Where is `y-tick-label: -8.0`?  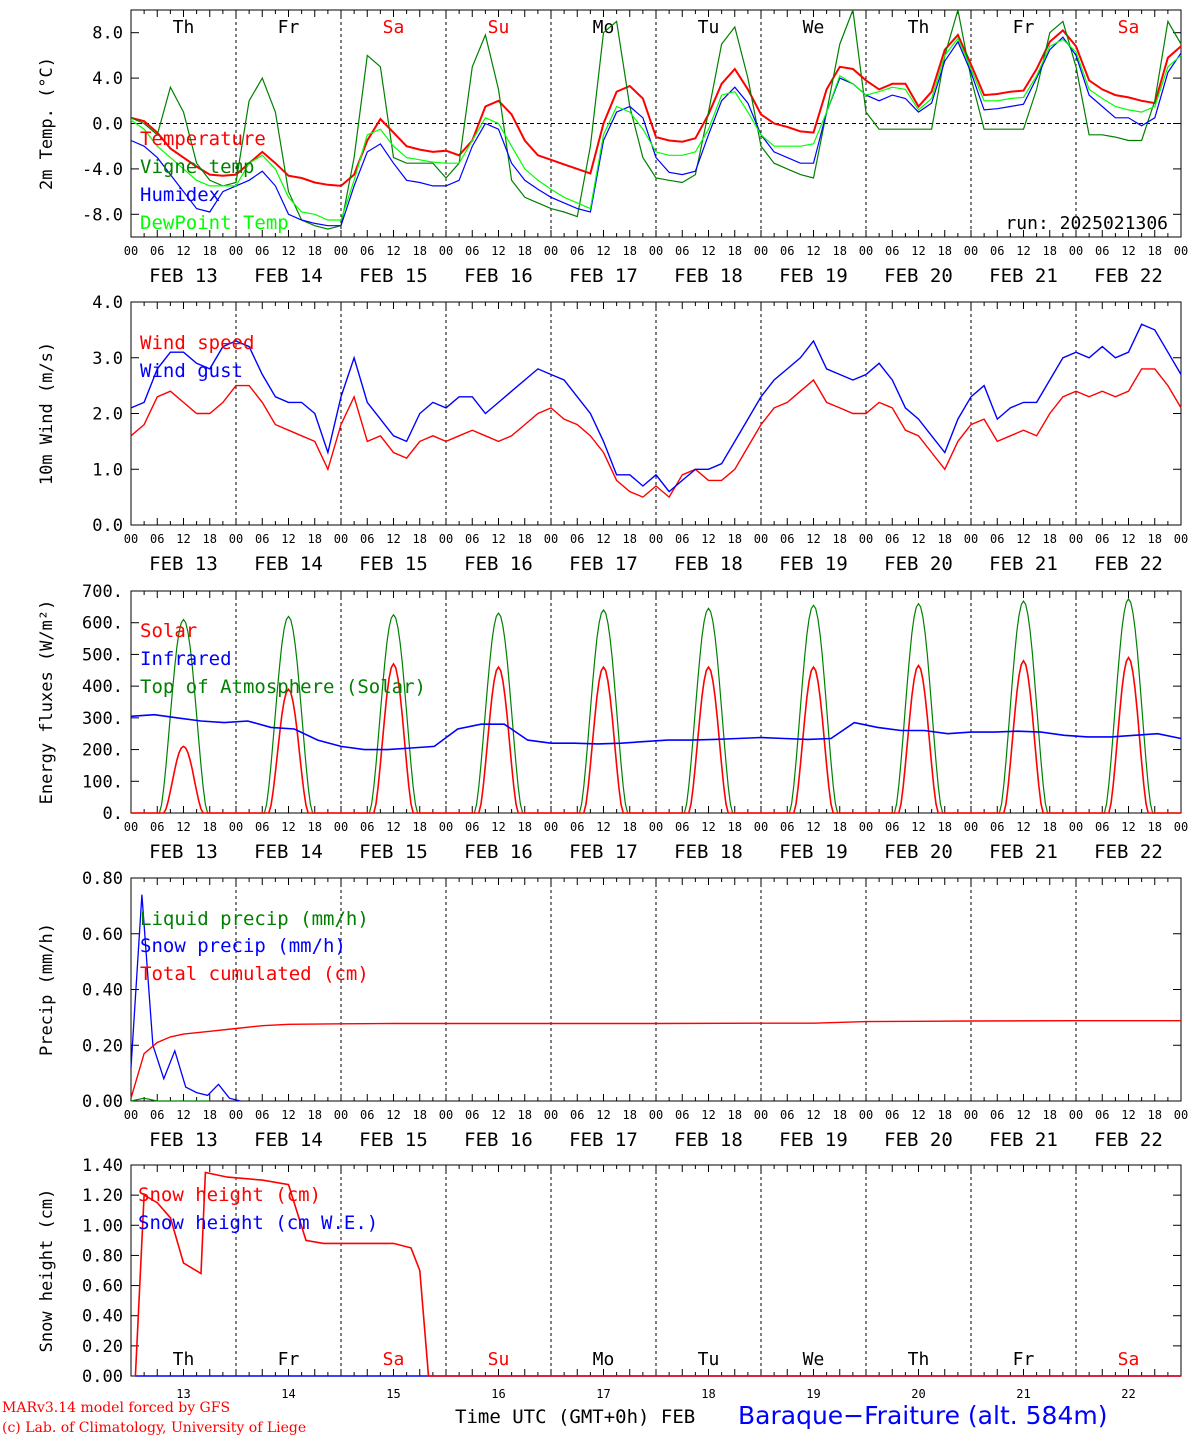
y-tick-label: -8.0 is located at coordinates (102, 215).